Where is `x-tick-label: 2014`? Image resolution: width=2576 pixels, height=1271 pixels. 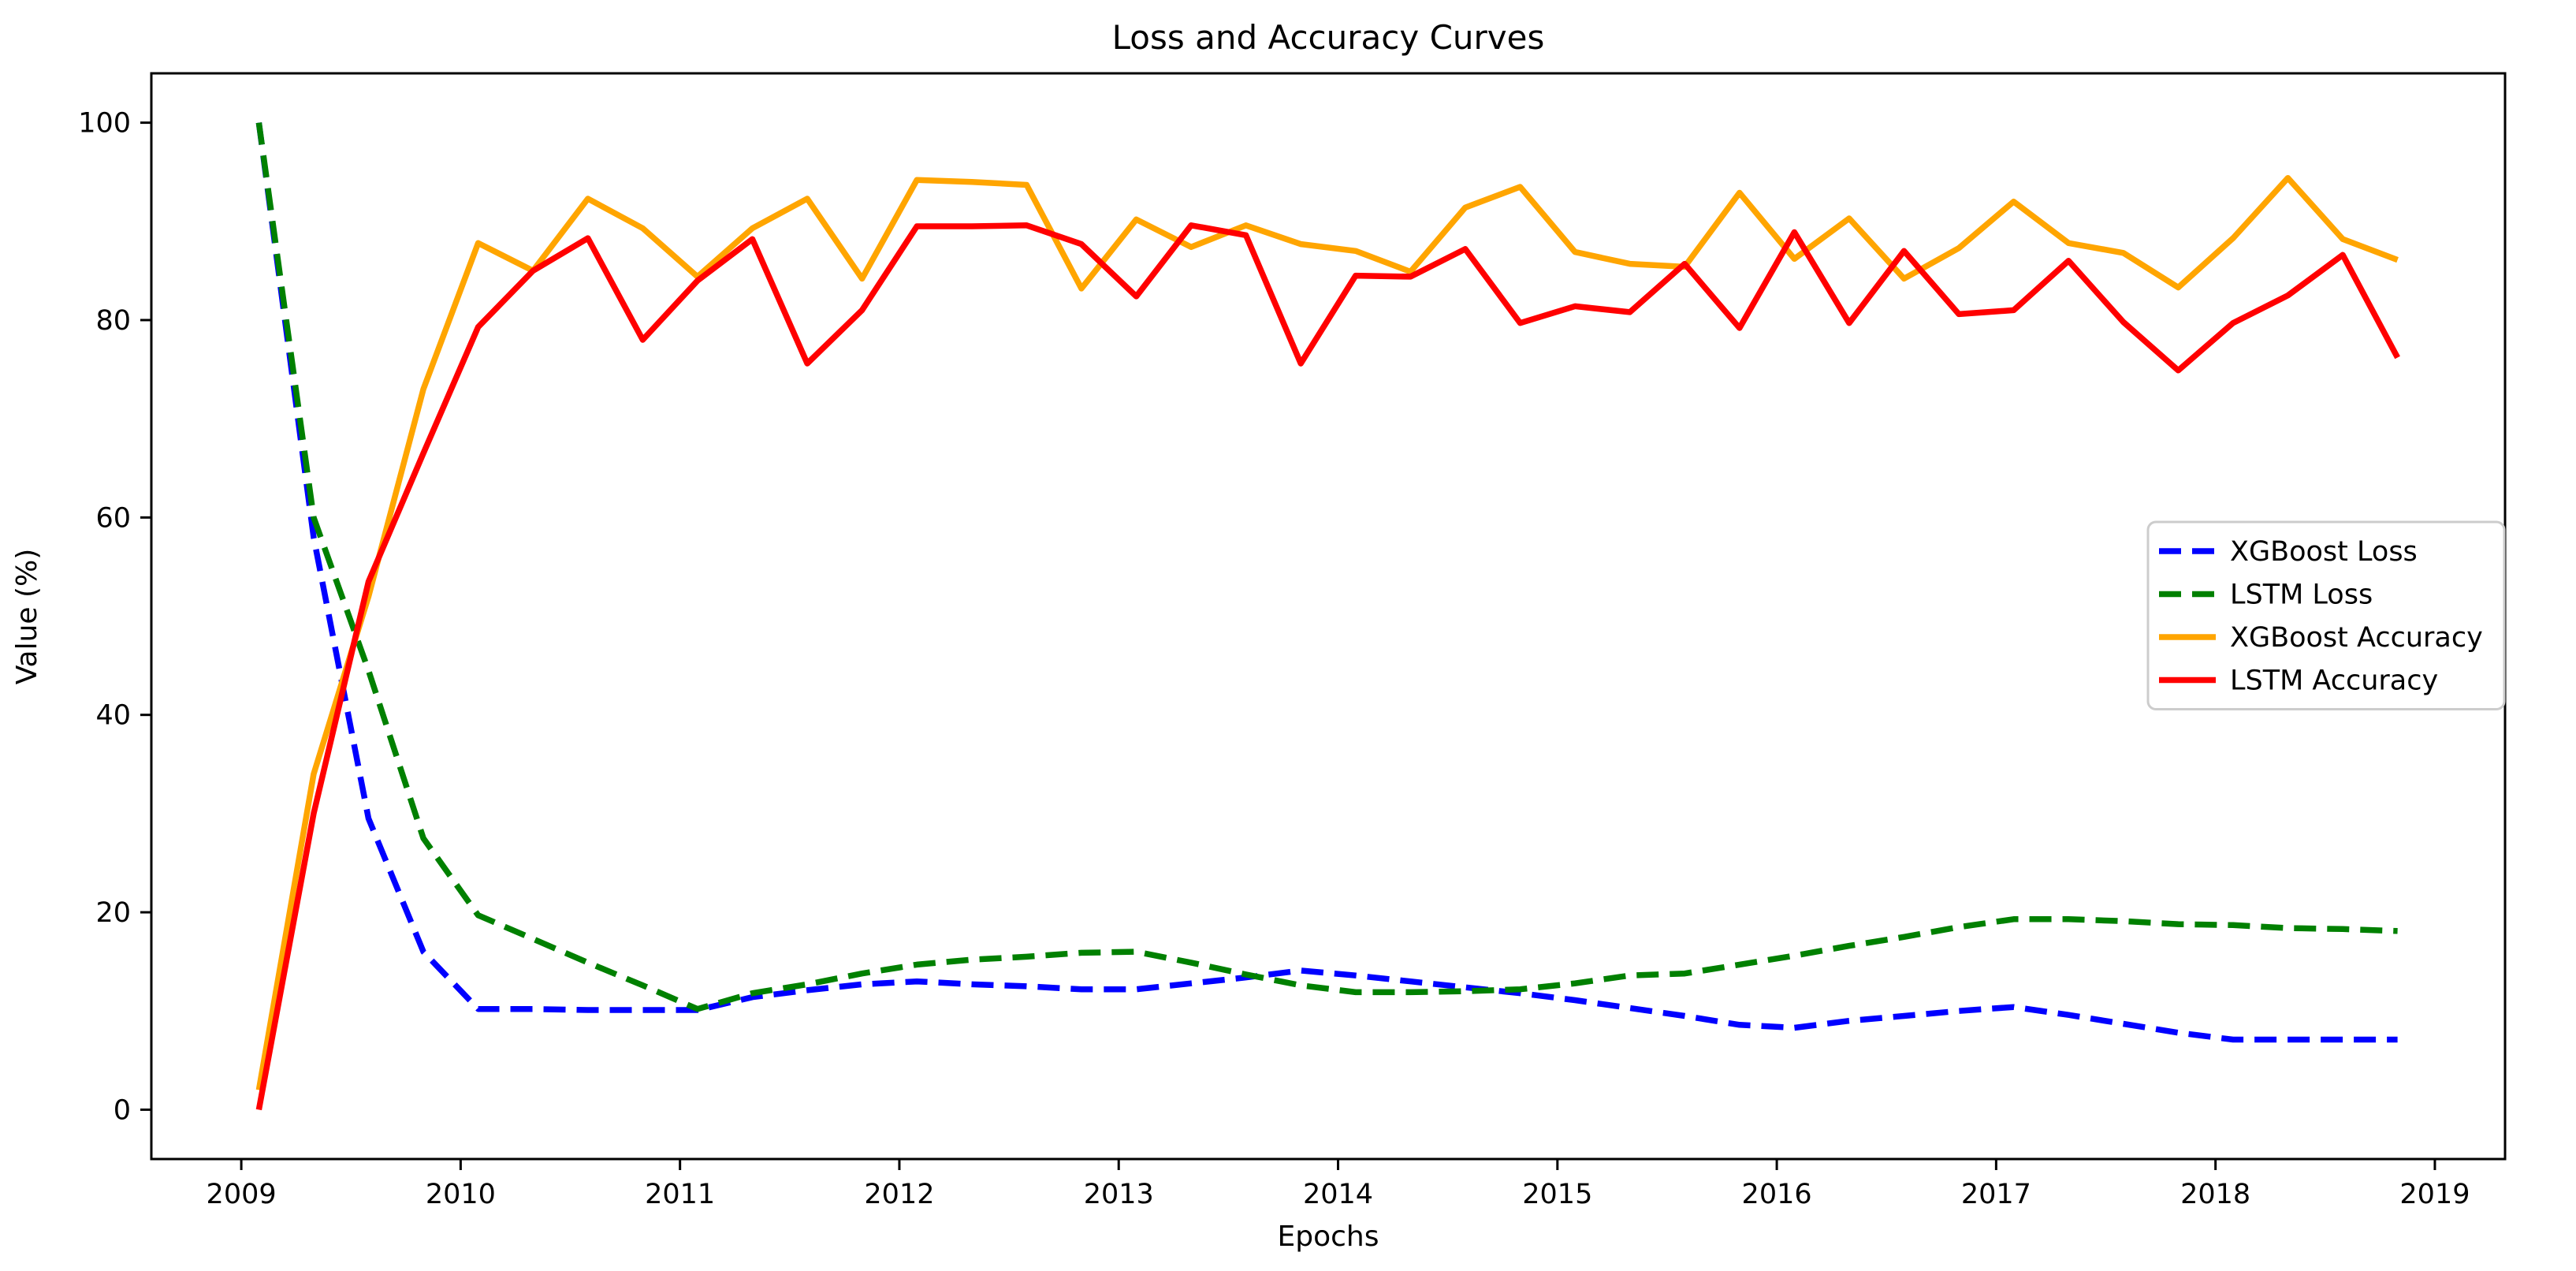
x-tick-label: 2014 is located at coordinates (1338, 1194).